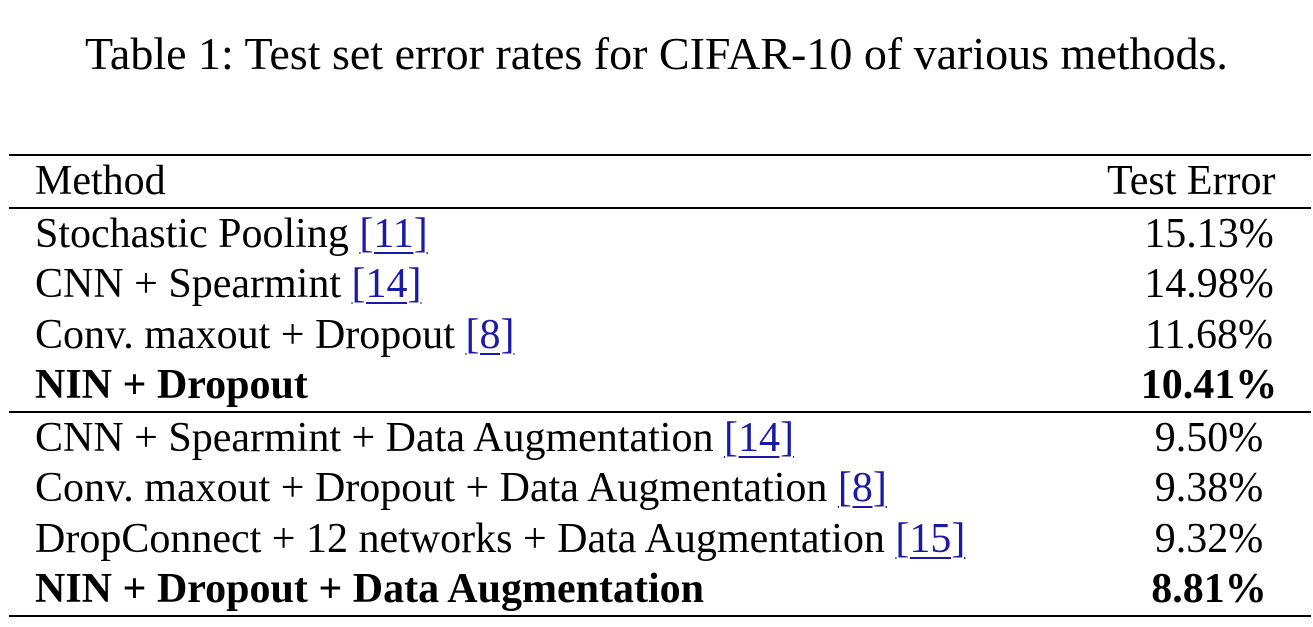  I want to click on test-error-cell: 9.50%, so click(1209, 437).